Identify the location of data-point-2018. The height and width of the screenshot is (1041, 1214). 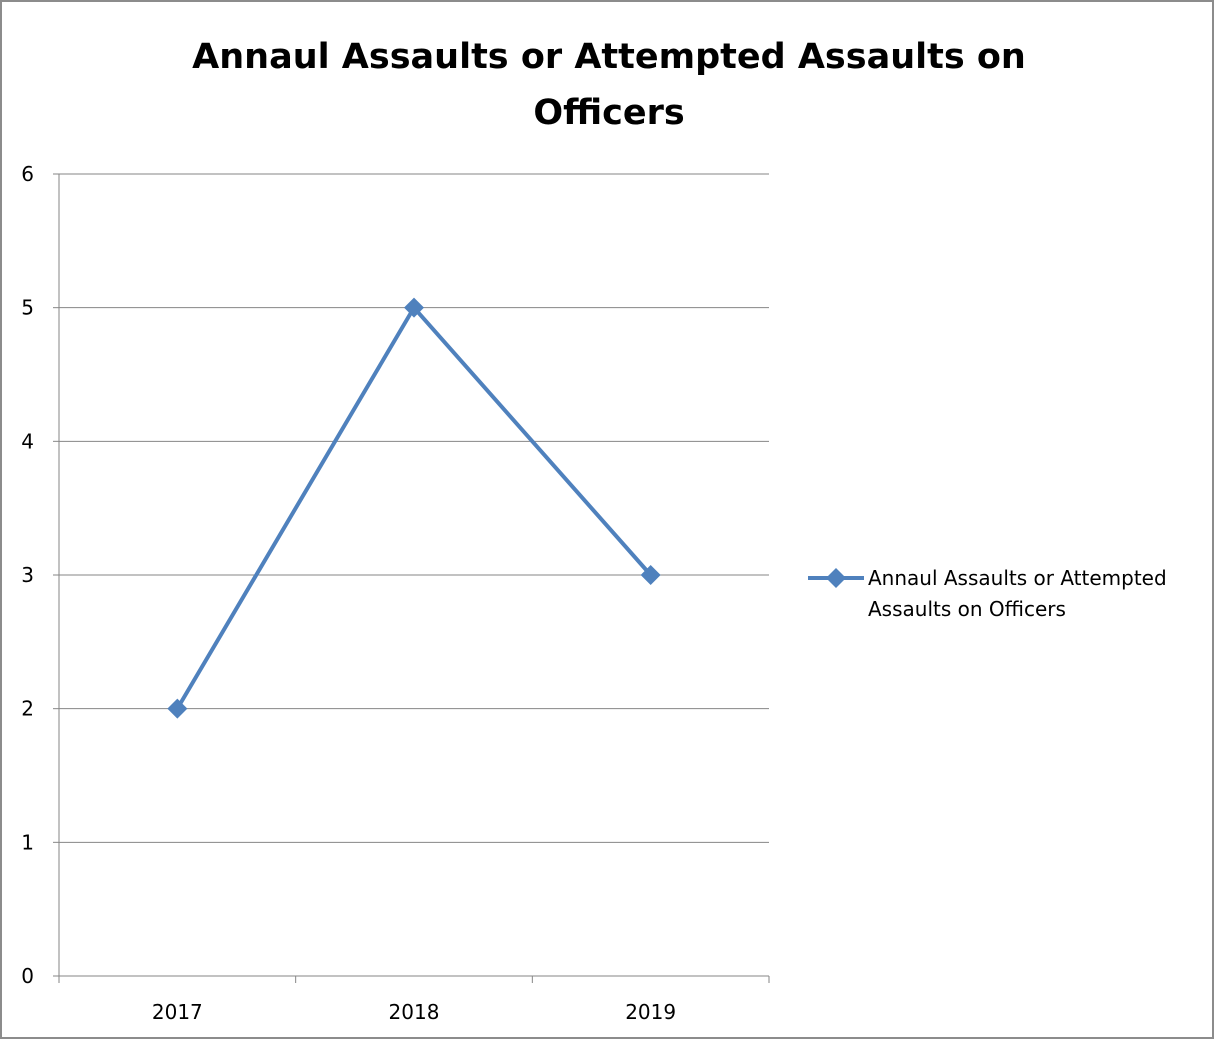
(414, 307).